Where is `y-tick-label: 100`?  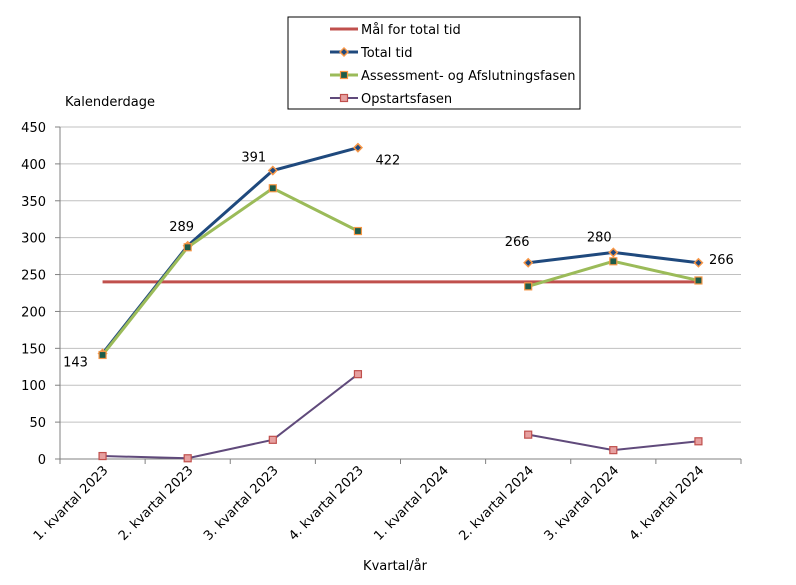
y-tick-label: 100 is located at coordinates (33, 386).